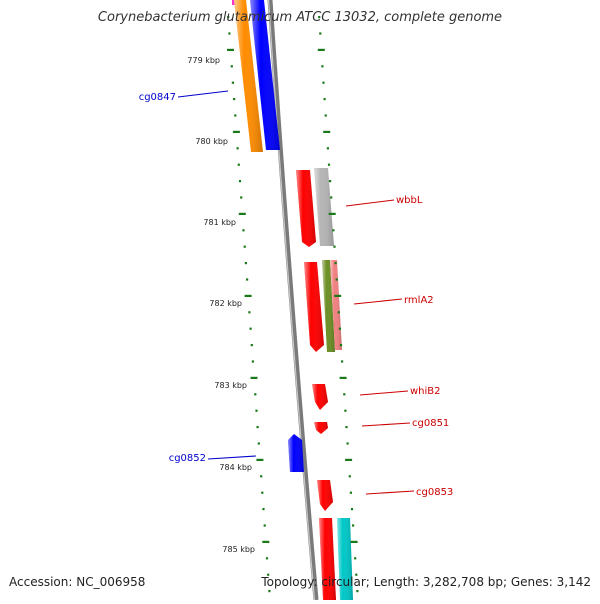  I want to click on gene-label-wbbL: wbbL, so click(409, 200).